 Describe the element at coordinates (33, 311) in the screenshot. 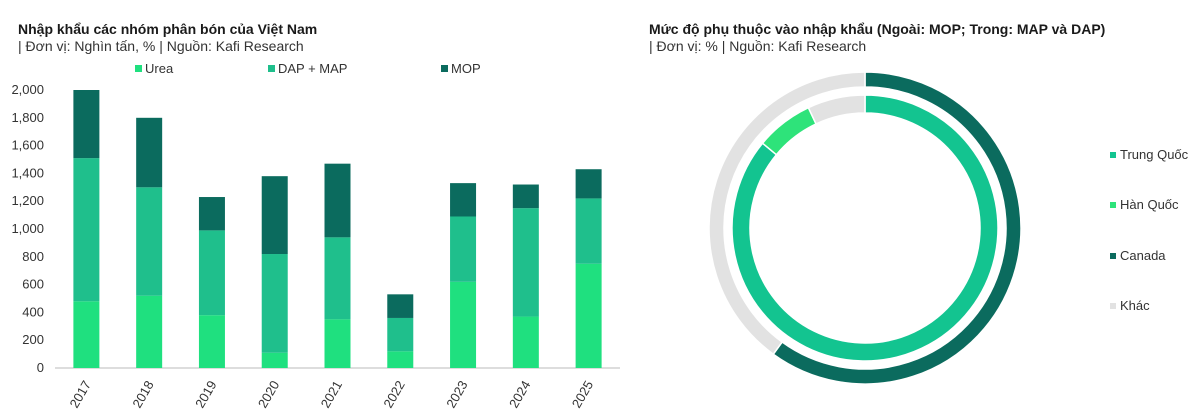

I see `y-tick-label: 400` at that location.